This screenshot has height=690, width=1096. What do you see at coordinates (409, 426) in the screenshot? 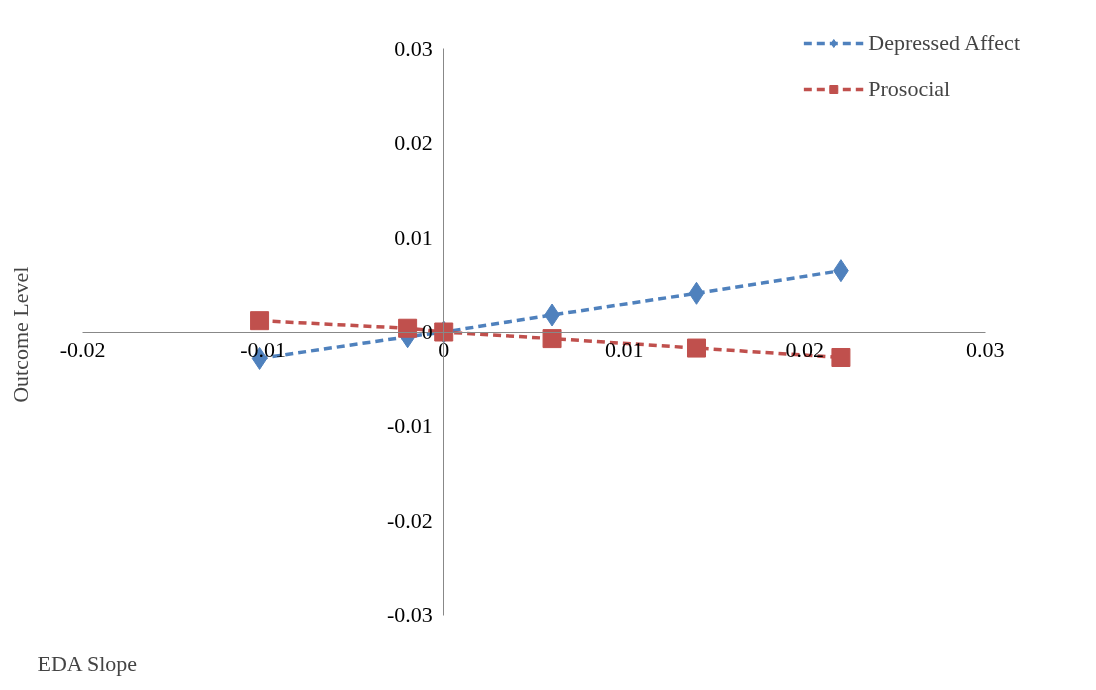
I see `y-tick-label: -0.01` at bounding box center [409, 426].